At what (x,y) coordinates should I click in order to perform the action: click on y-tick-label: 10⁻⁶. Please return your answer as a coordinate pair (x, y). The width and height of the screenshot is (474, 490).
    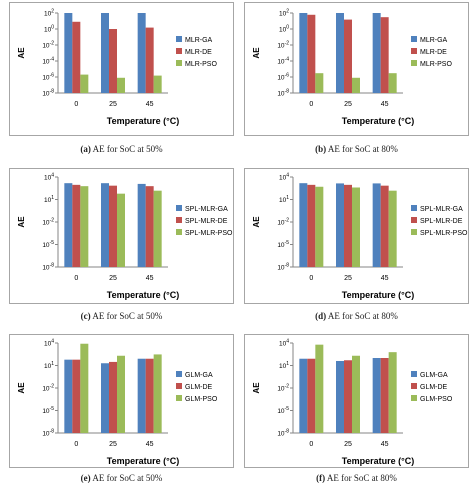
    Looking at the image, I should click on (283, 77).